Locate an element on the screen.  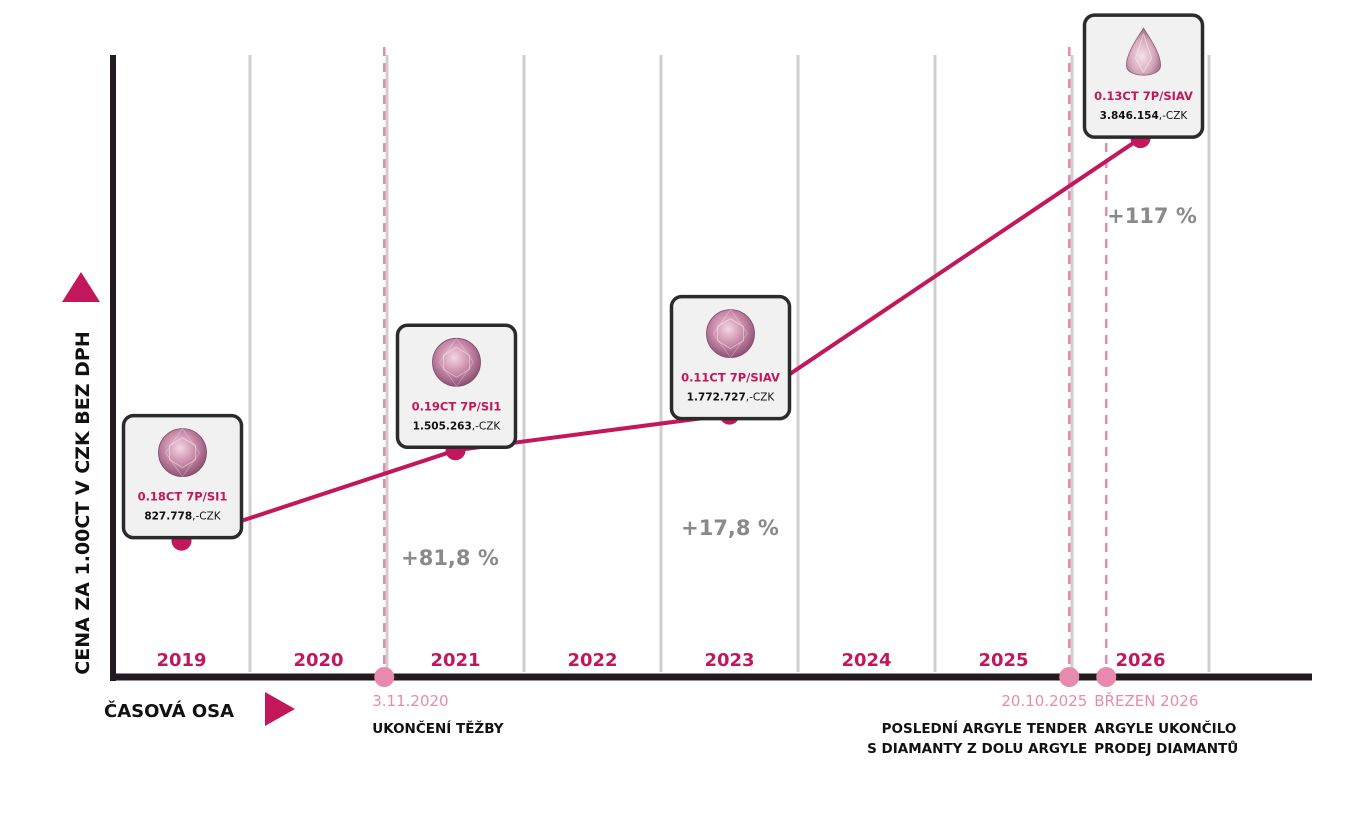
event-date: BŘEZEN 2026 is located at coordinates (1146, 700).